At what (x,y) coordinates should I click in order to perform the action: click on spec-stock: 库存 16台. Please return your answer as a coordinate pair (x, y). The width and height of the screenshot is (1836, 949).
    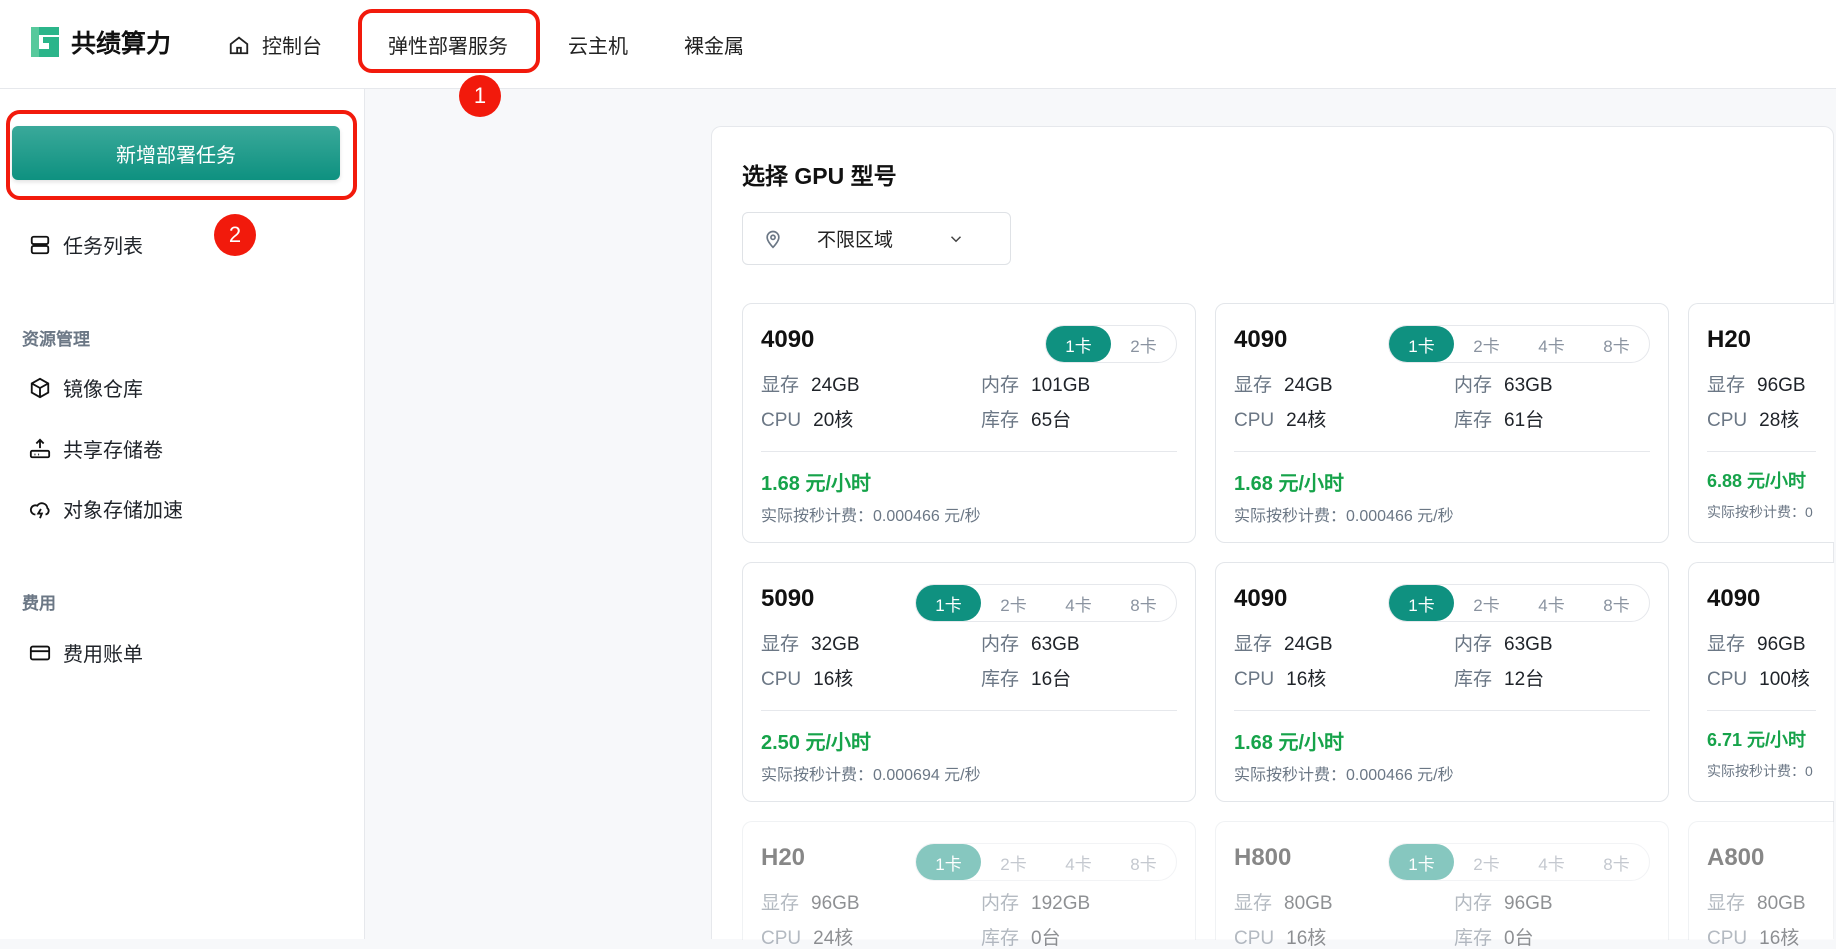
    Looking at the image, I should click on (1026, 679).